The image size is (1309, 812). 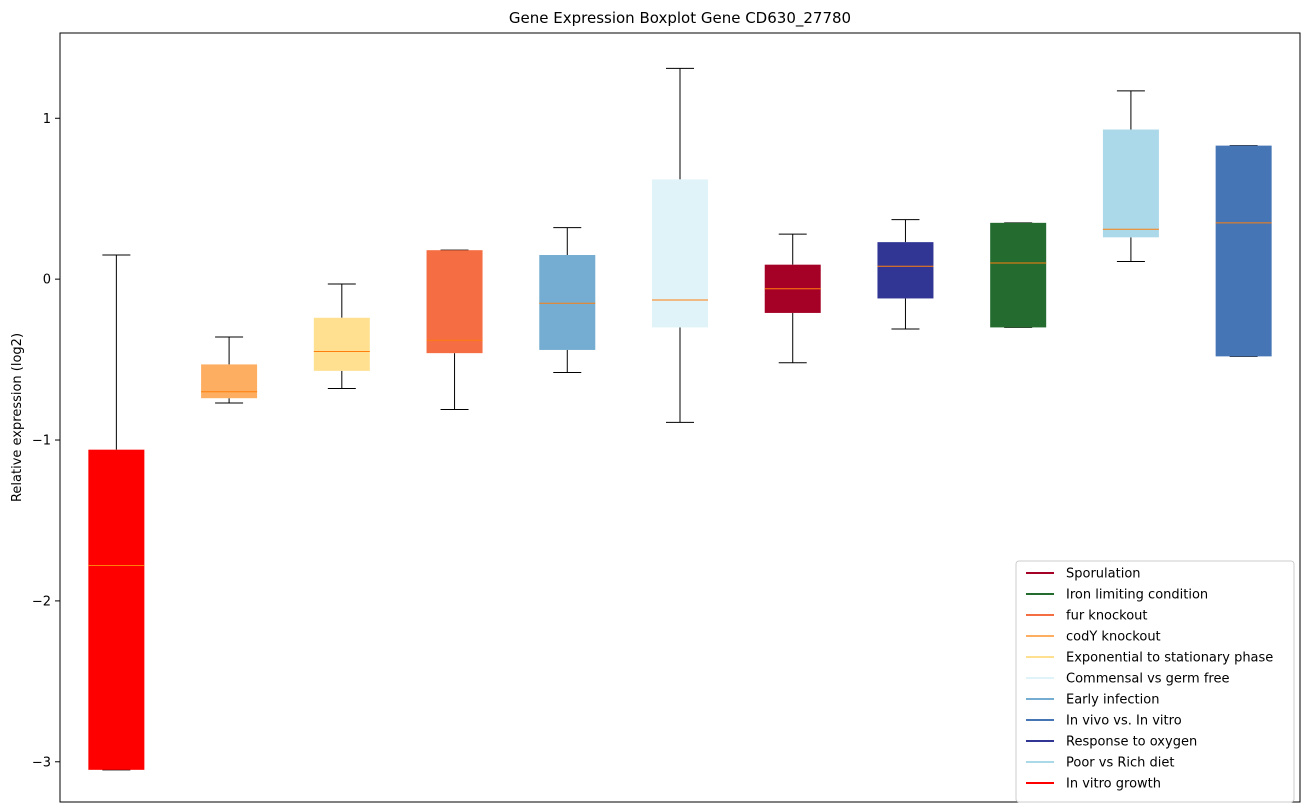 What do you see at coordinates (1107, 616) in the screenshot?
I see `legend-label: fur knockout` at bounding box center [1107, 616].